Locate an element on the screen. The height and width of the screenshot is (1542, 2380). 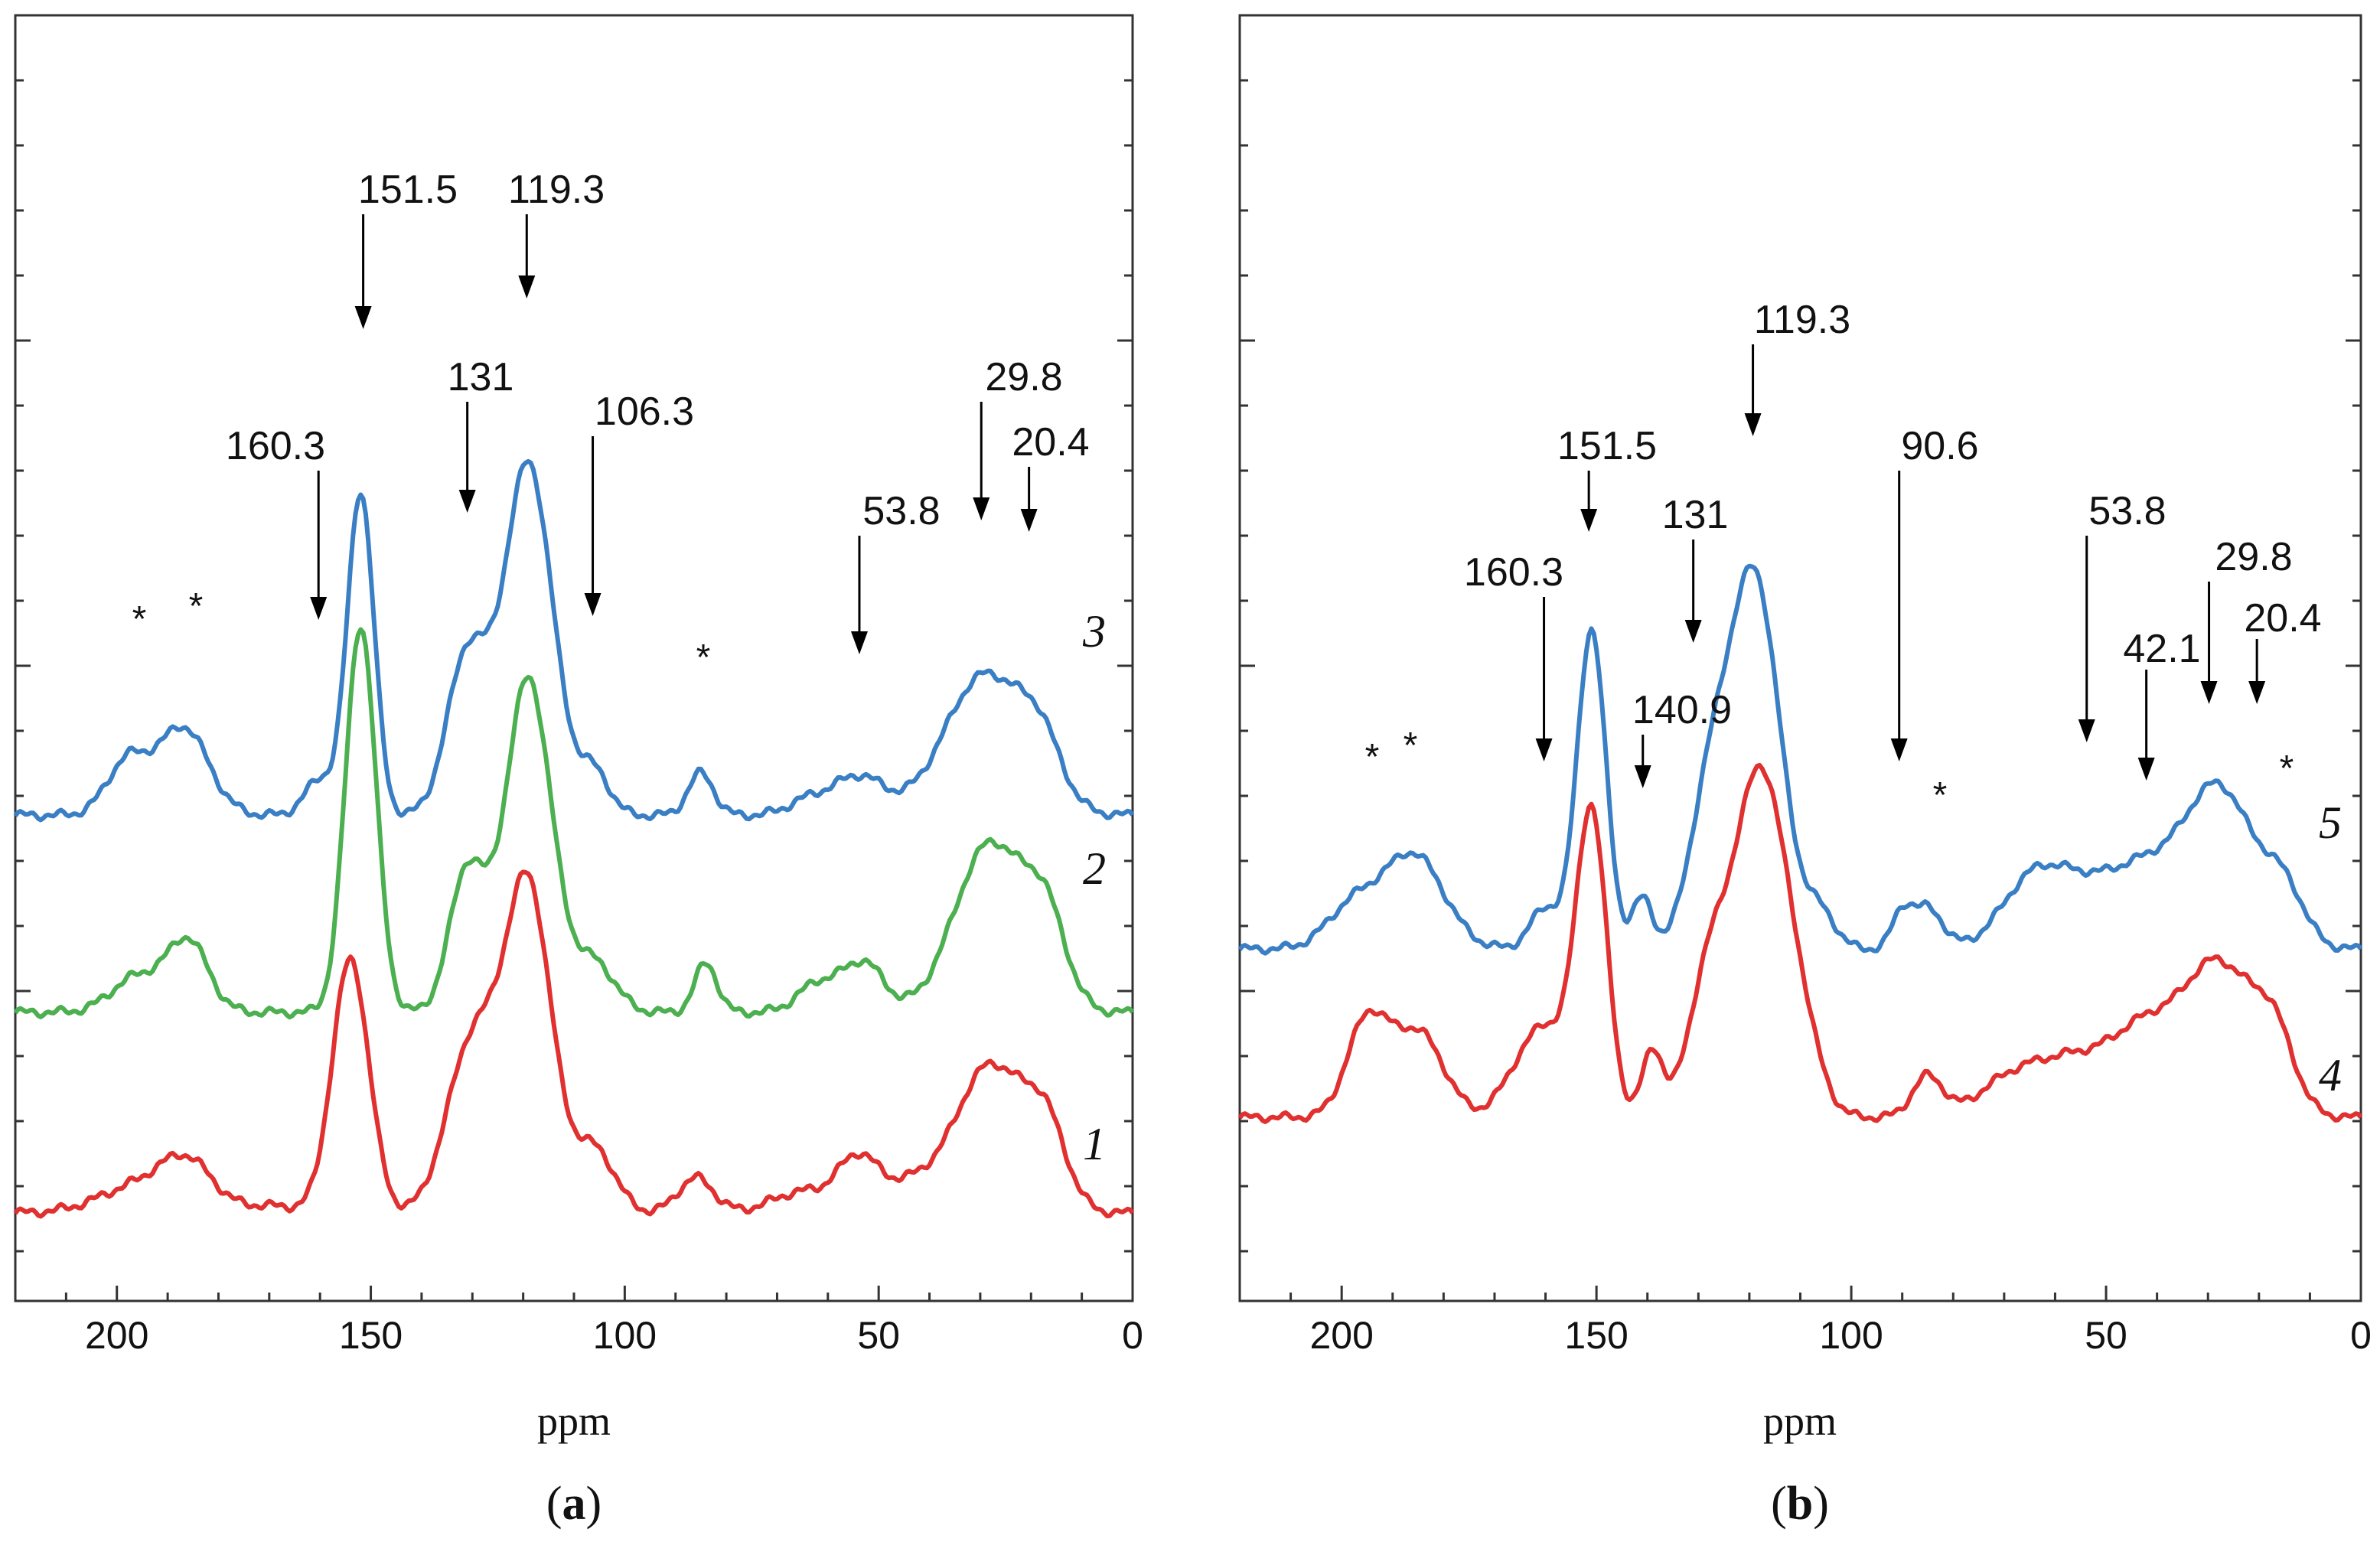
panel-letter-b: b is located at coordinates (1800, 1504).